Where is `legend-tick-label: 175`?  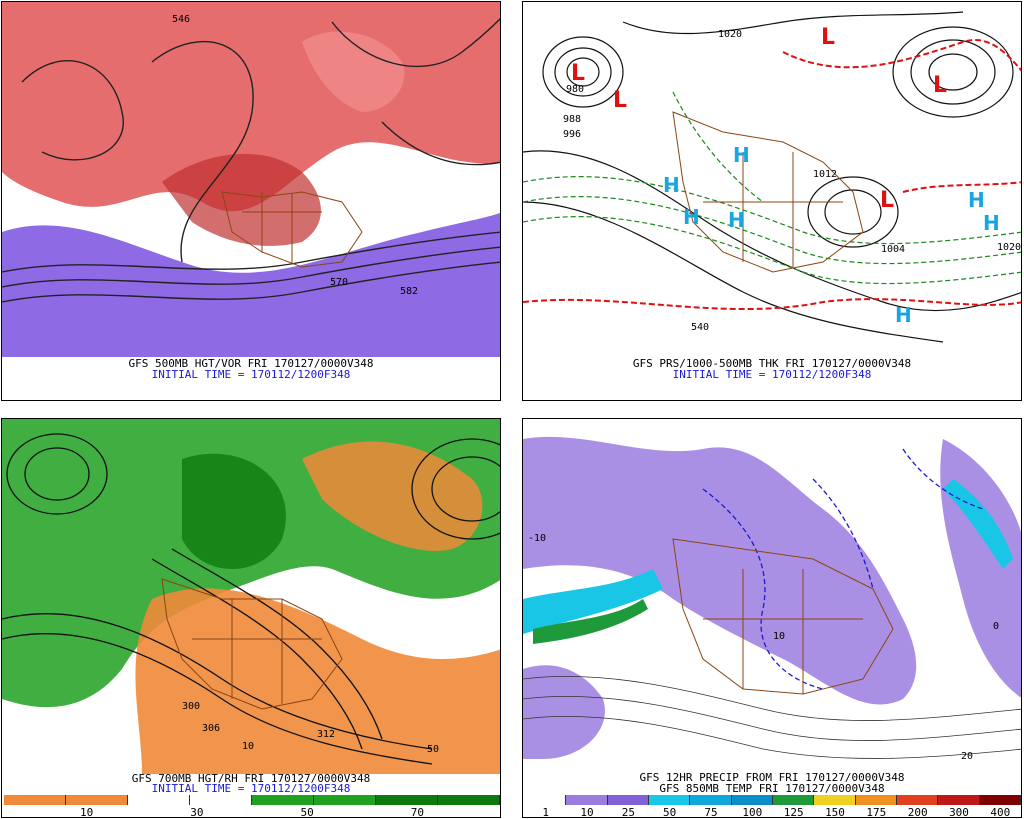
legend-tick-label: 175 is located at coordinates (876, 812).